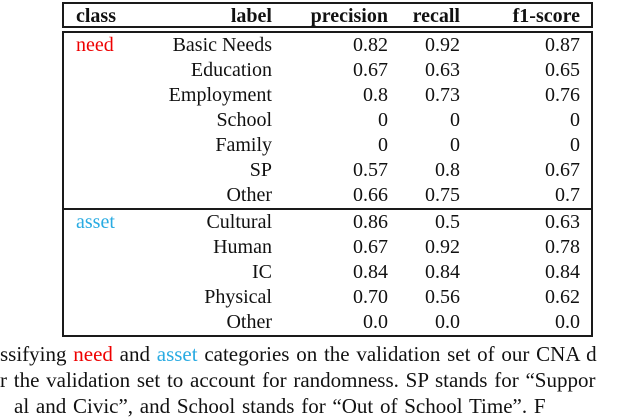 This screenshot has width=640, height=419. Describe the element at coordinates (562, 170) in the screenshot. I see `f1-cell: 0.67` at that location.